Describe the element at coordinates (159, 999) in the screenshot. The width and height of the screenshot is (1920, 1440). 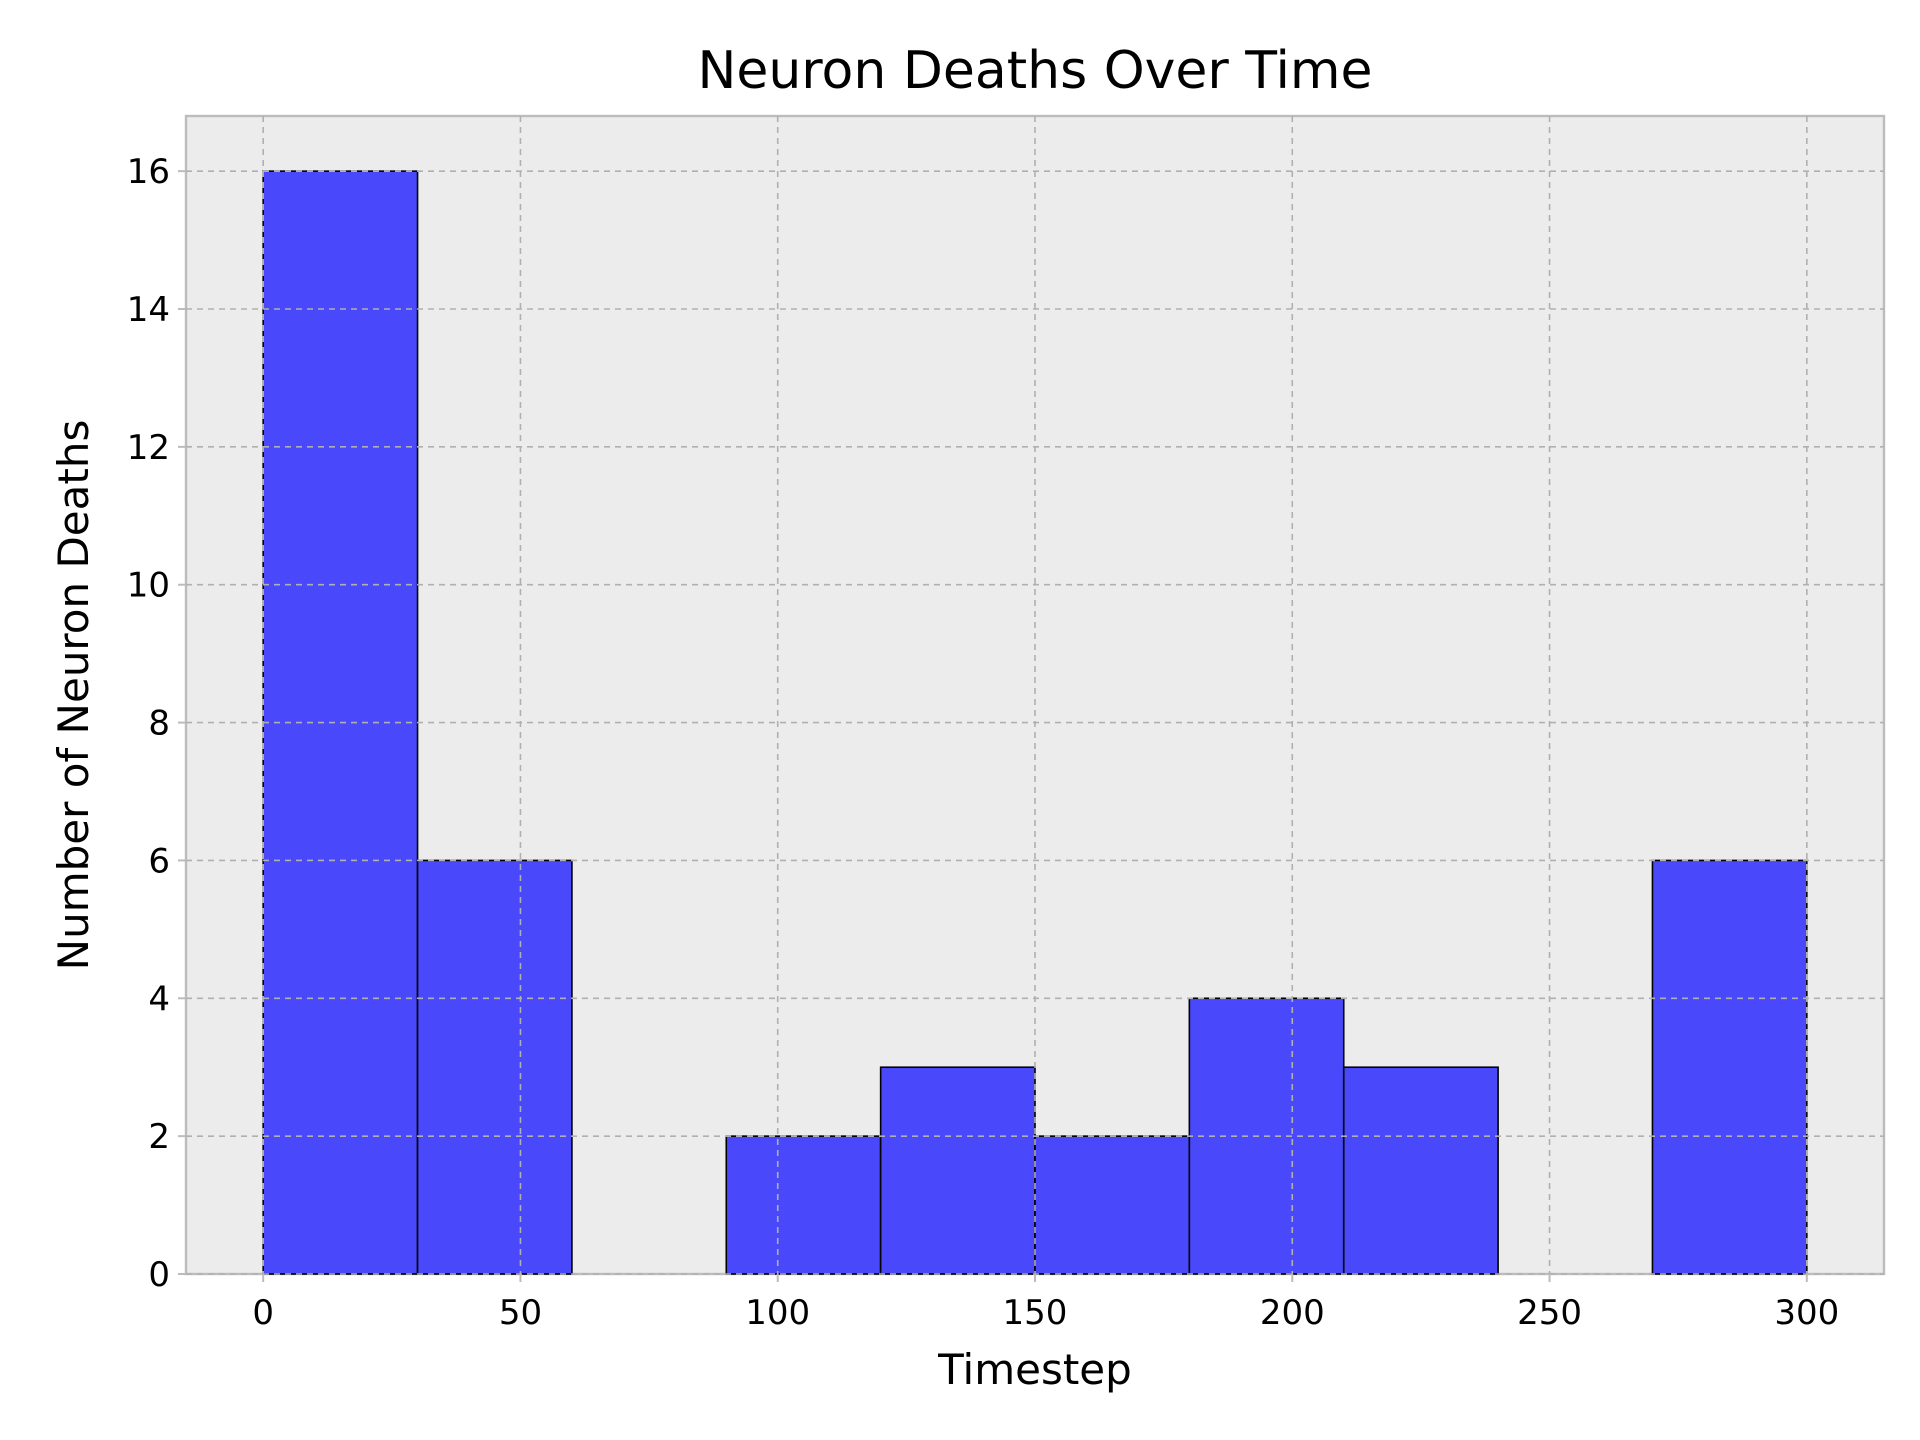
I see `y-tick-label: 4` at that location.